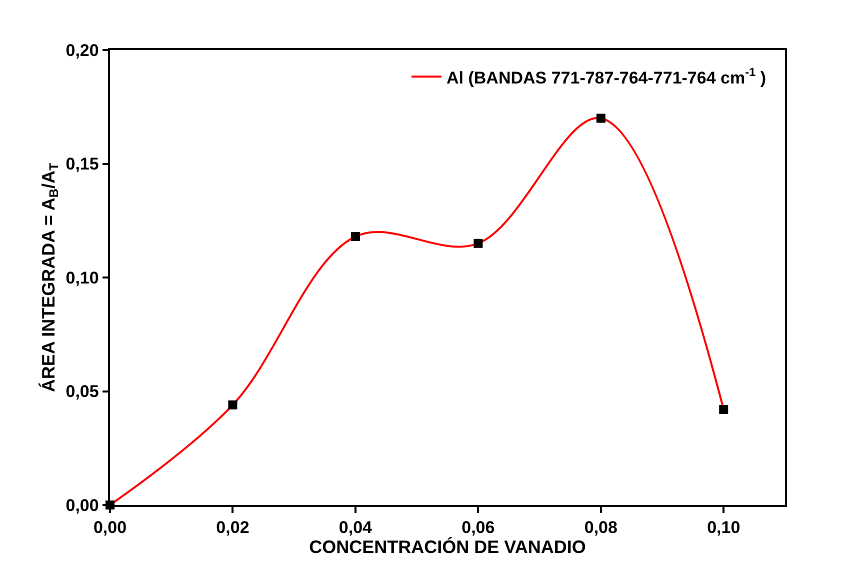 Image resolution: width=855 pixels, height=565 pixels. I want to click on x-tick-label: 0,08, so click(601, 528).